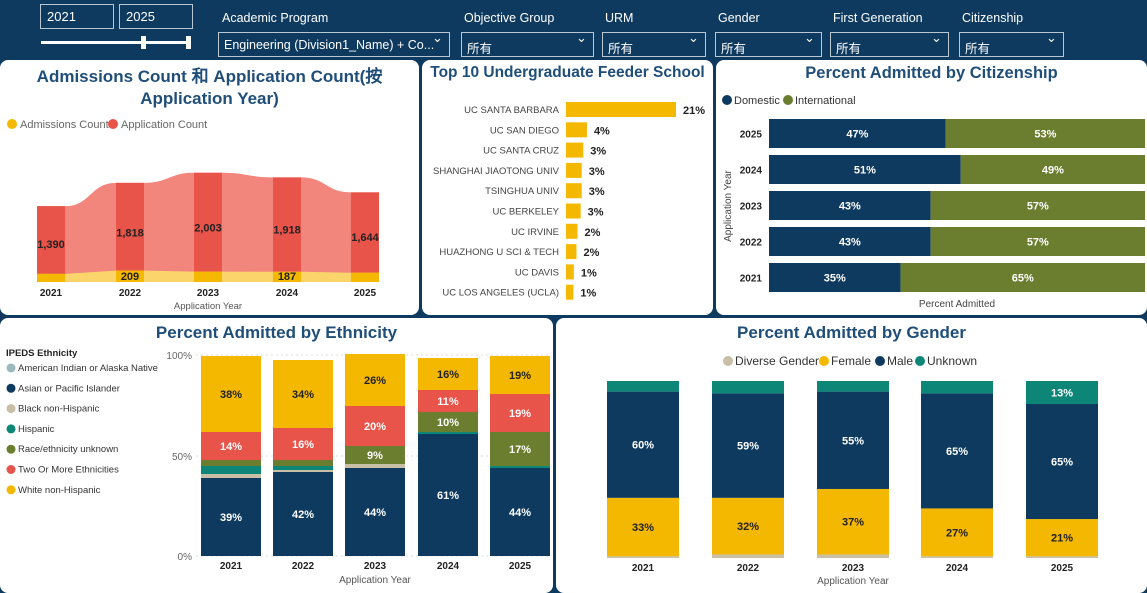 This screenshot has height=593, width=1147. What do you see at coordinates (164, 125) in the screenshot?
I see `legend-application-label: Application Count` at bounding box center [164, 125].